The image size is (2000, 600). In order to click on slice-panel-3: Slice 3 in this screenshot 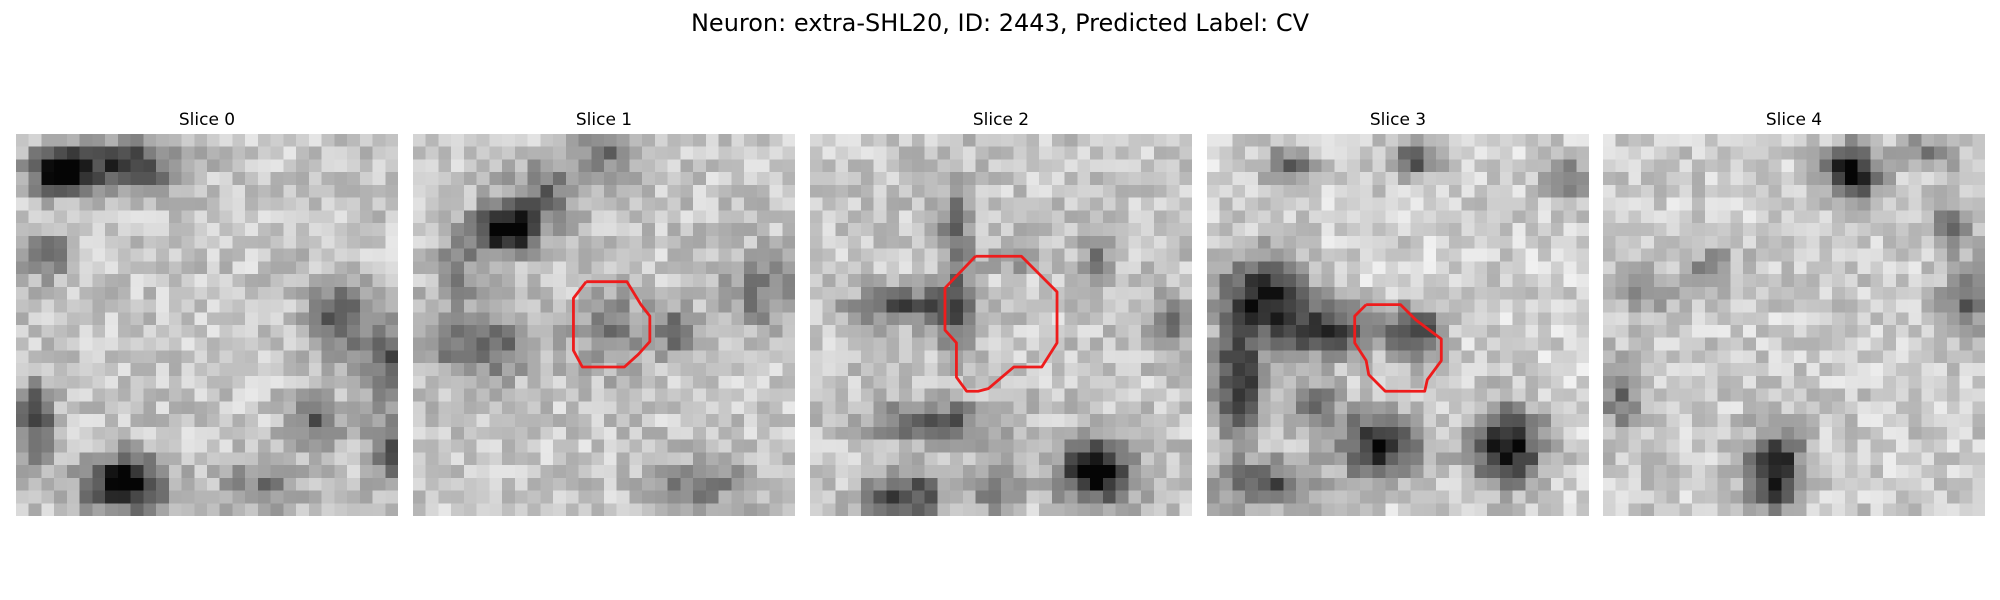, I will do `click(1398, 313)`.